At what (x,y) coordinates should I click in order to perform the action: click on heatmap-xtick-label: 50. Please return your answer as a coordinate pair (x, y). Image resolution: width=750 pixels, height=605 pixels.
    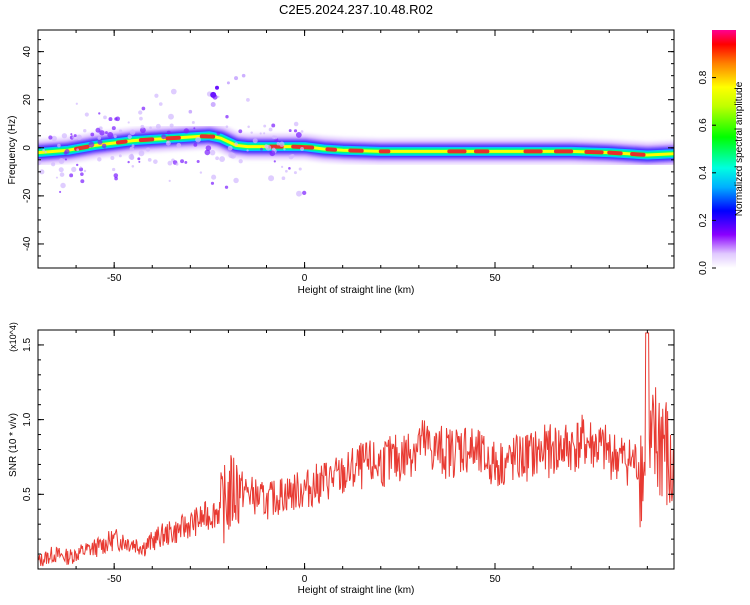
    Looking at the image, I should click on (495, 278).